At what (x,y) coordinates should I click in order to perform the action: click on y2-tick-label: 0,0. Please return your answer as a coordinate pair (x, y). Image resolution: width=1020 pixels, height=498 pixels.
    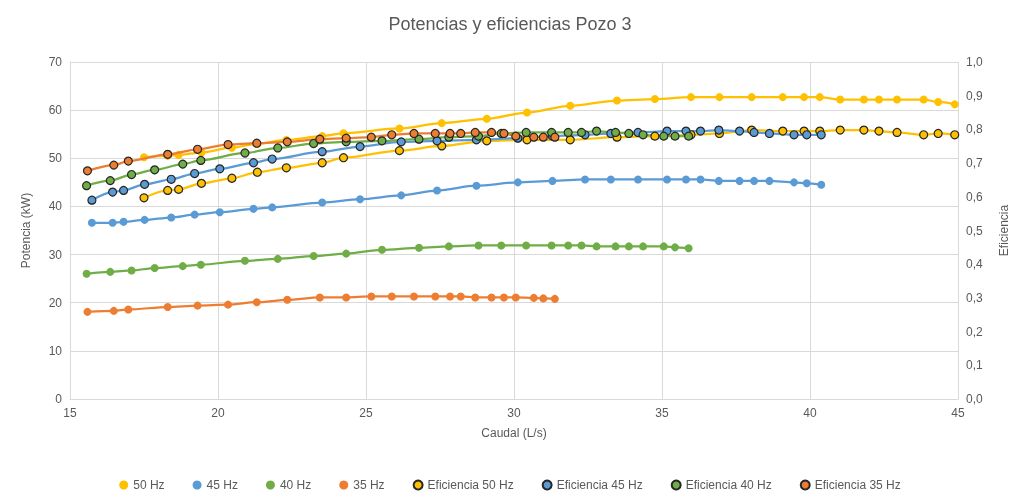
    Looking at the image, I should click on (975, 399).